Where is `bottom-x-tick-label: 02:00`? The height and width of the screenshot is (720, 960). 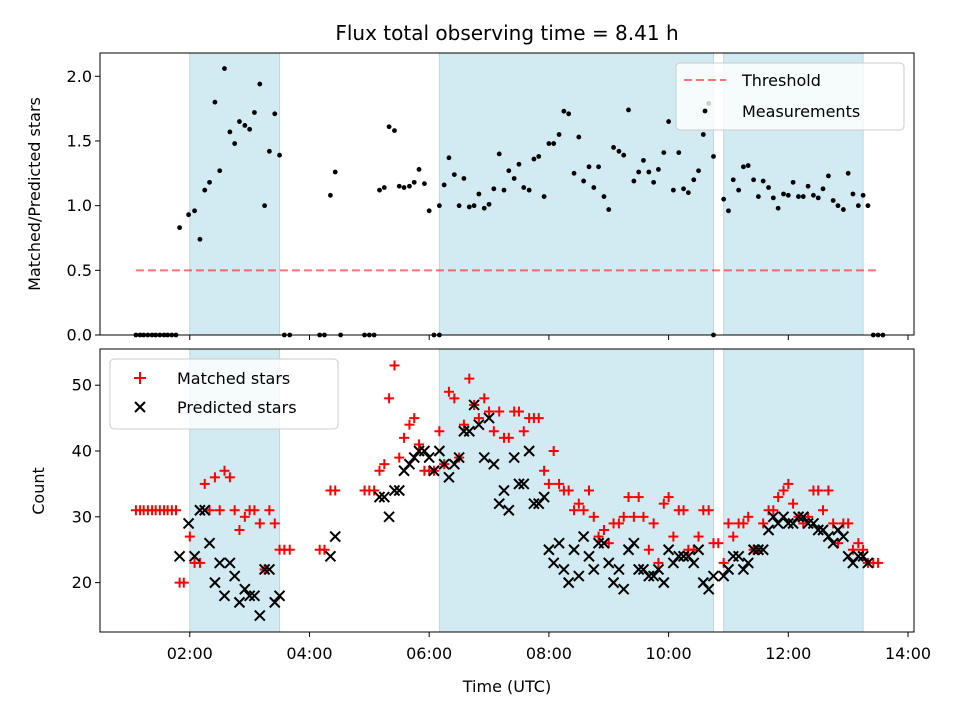
bottom-x-tick-label: 02:00 is located at coordinates (190, 653).